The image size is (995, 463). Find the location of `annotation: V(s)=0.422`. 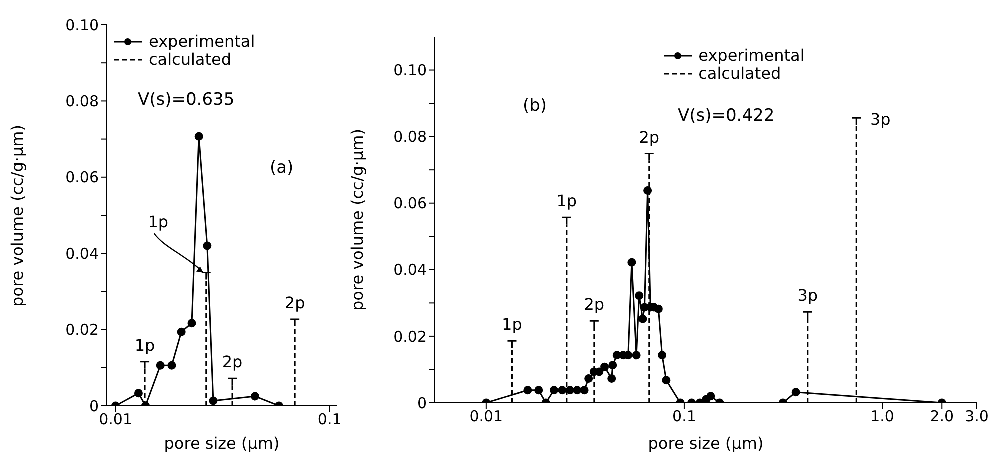

annotation: V(s)=0.422 is located at coordinates (726, 116).